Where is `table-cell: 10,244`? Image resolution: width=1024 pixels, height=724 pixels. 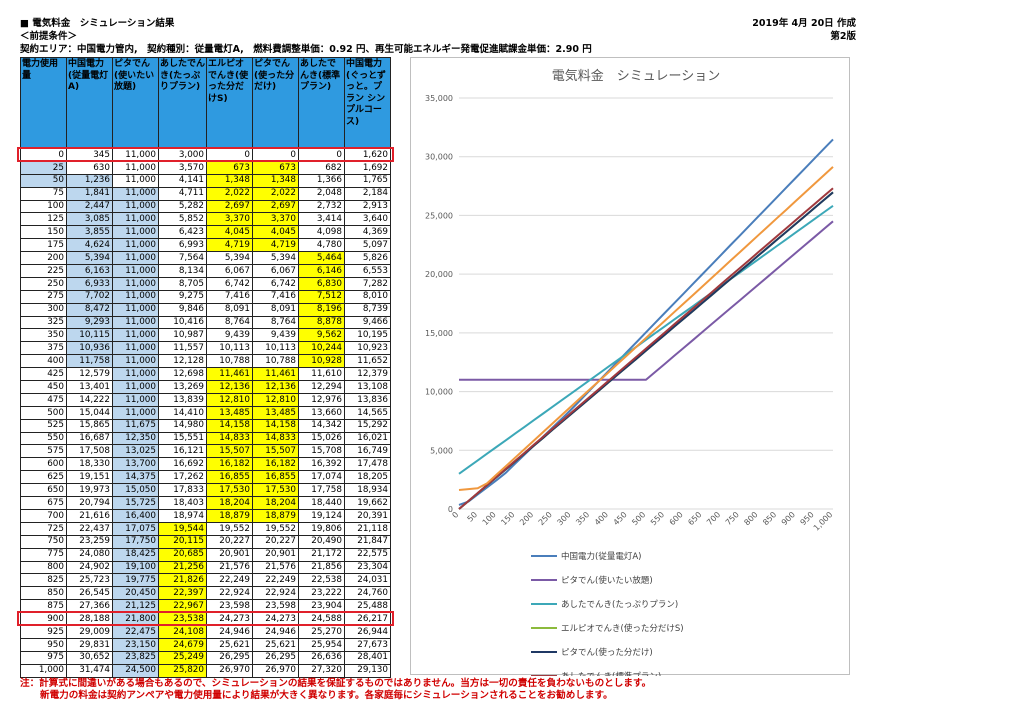 table-cell: 10,244 is located at coordinates (321, 348).